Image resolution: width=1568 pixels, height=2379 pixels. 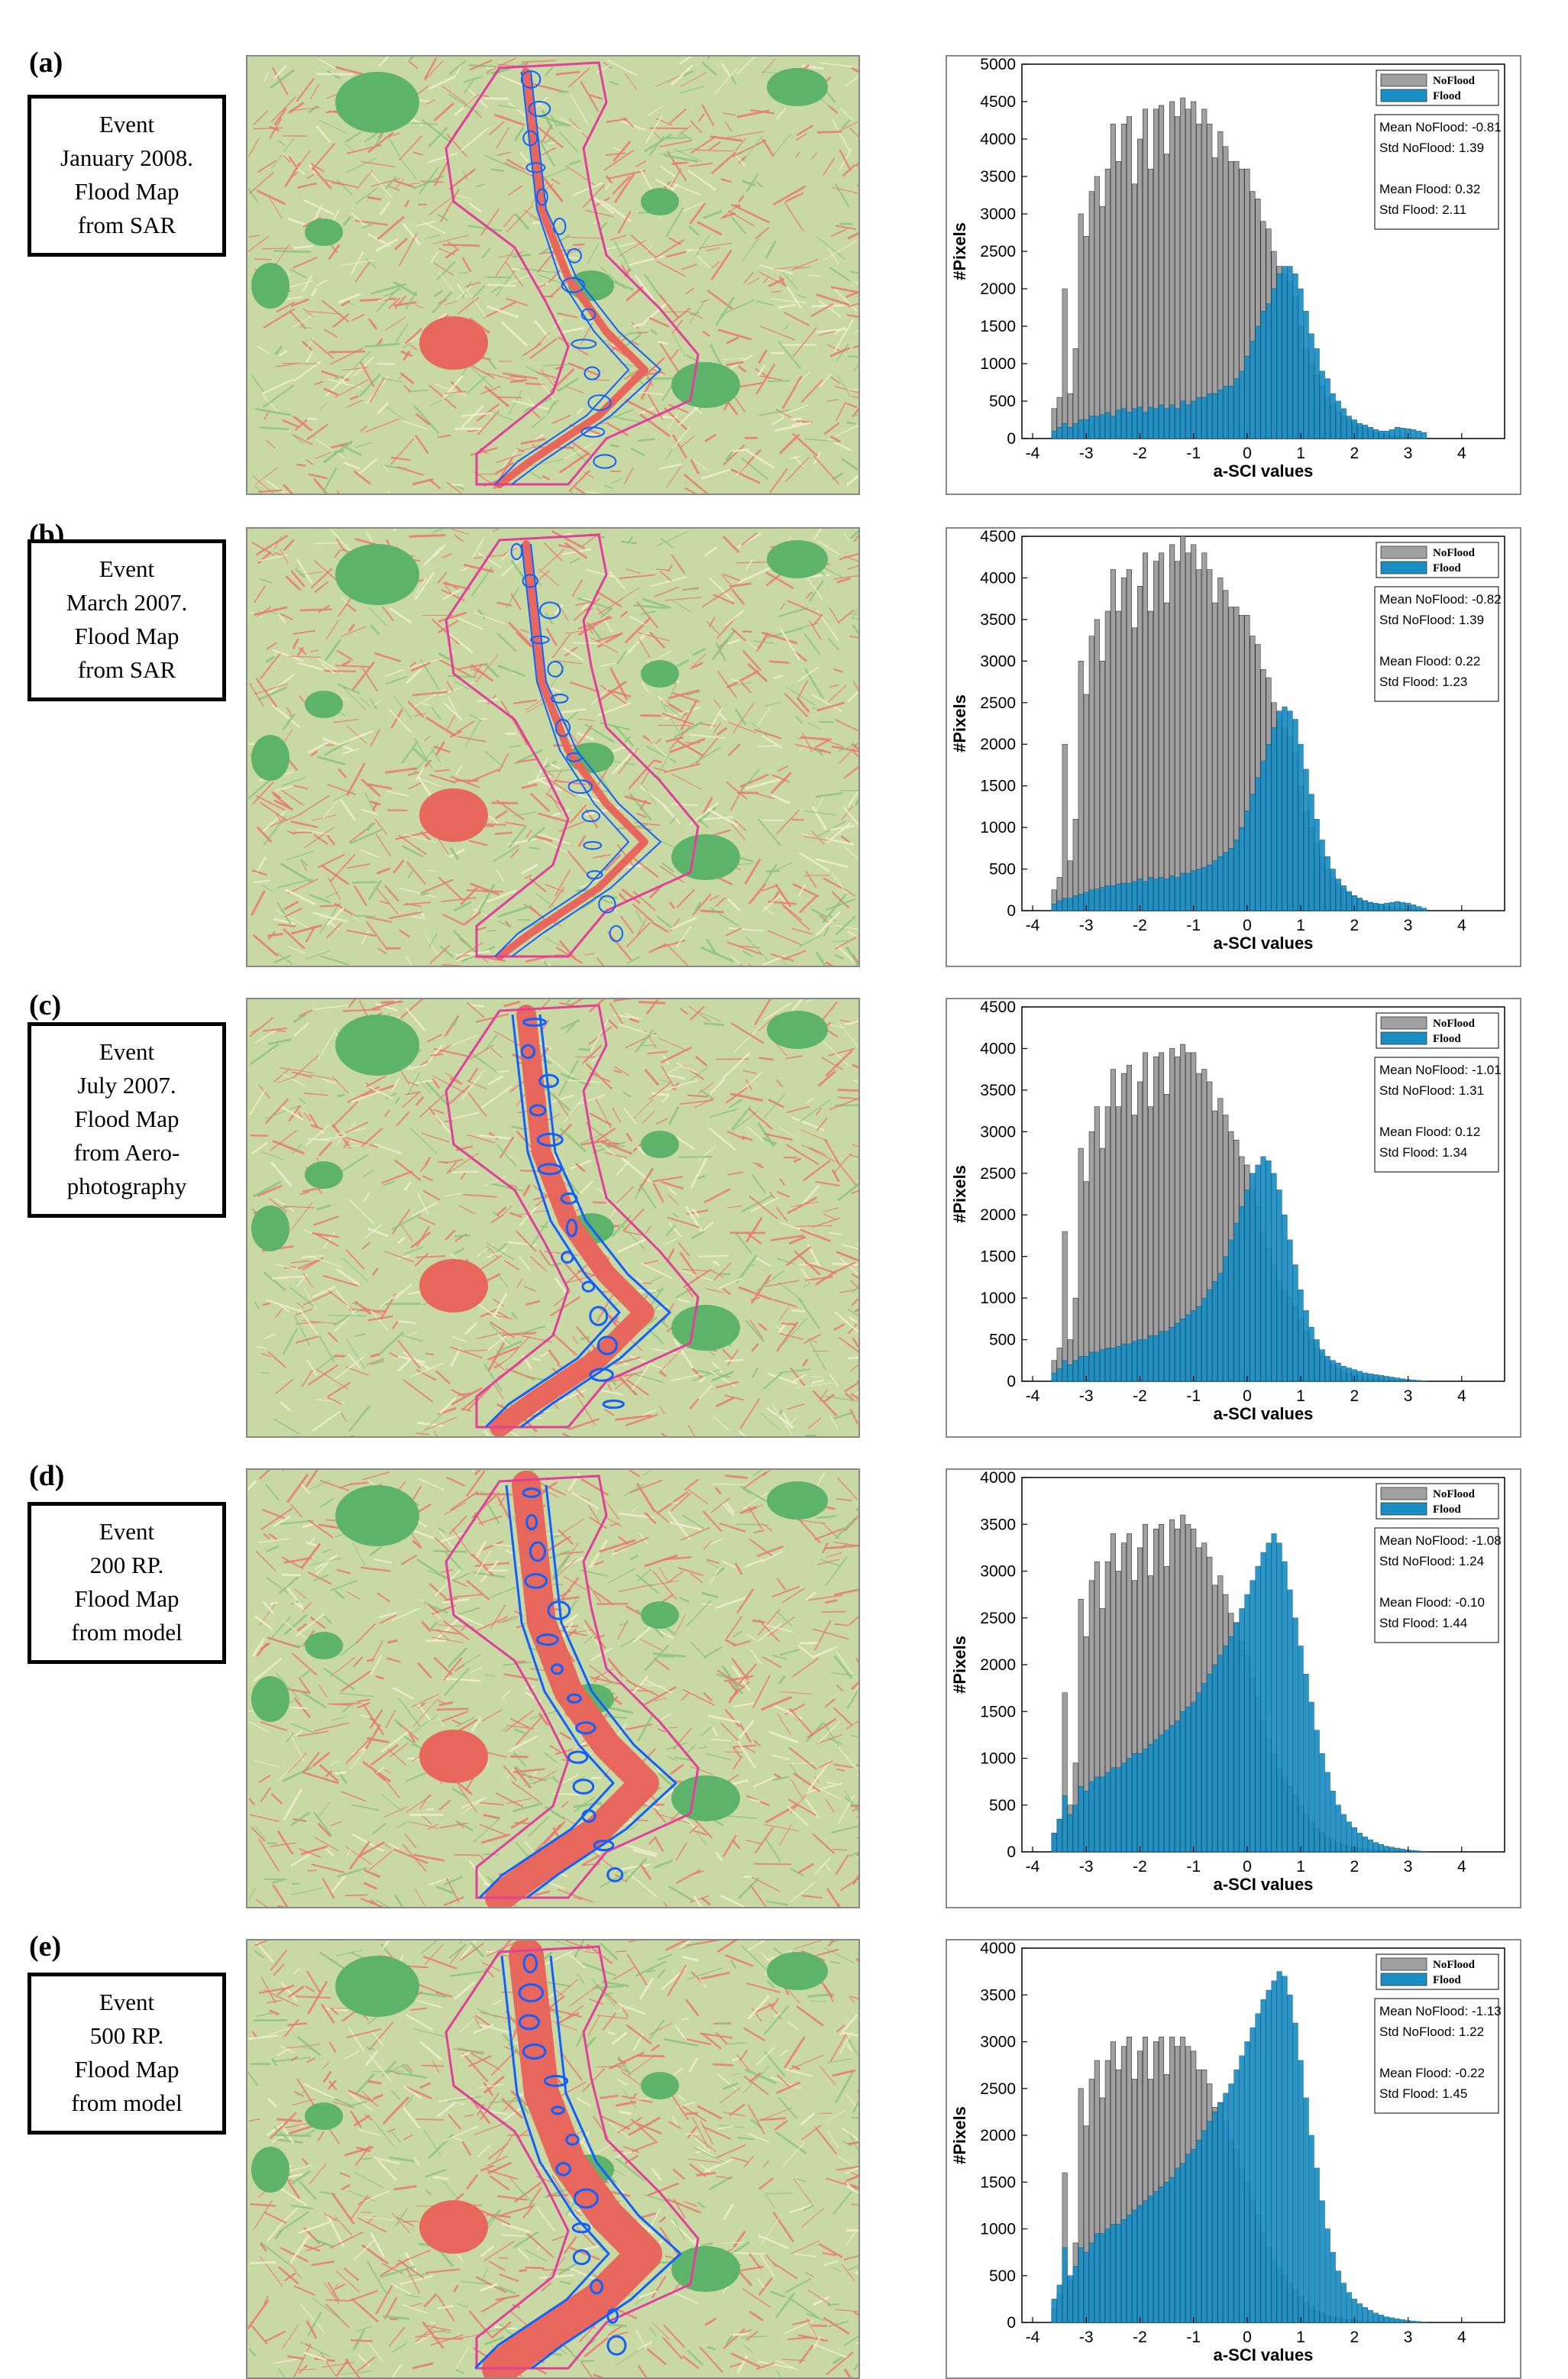 I want to click on event-text-line: from model, so click(x=127, y=1632).